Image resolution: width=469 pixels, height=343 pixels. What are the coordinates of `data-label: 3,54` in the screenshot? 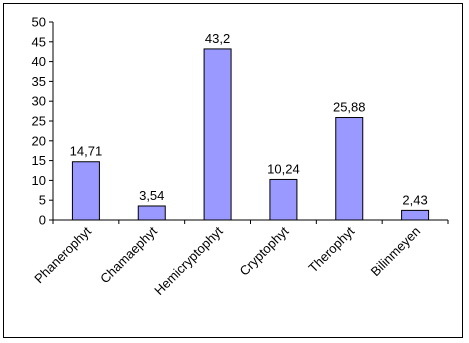 It's located at (151, 195).